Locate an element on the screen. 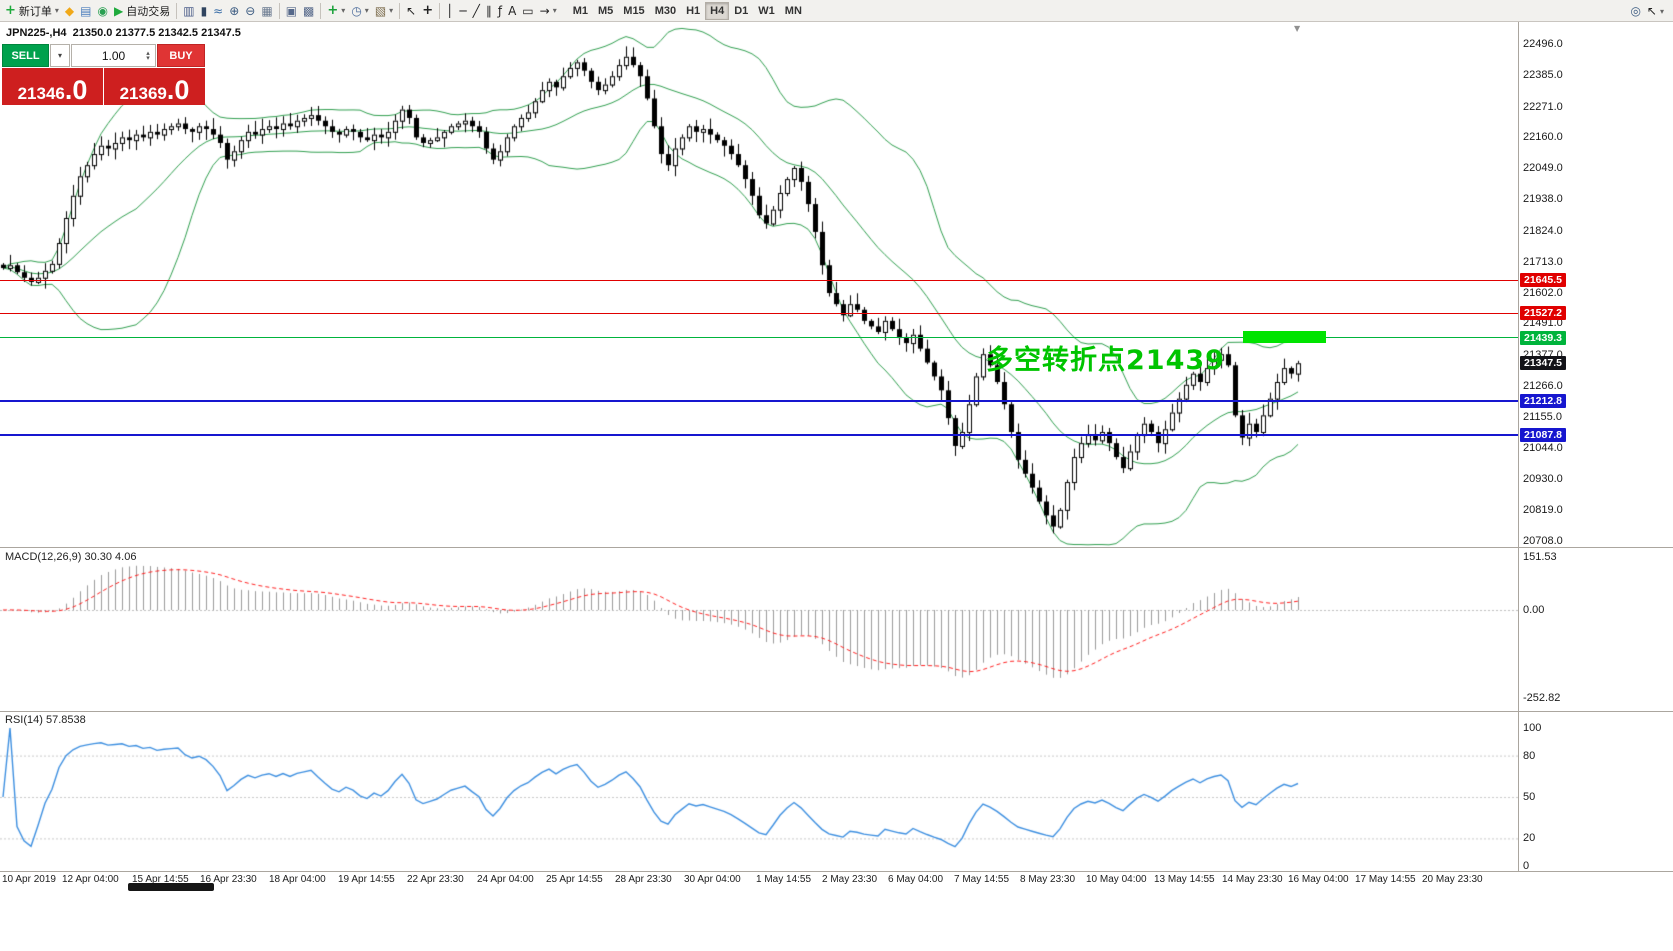 The image size is (1673, 951). text-button: A is located at coordinates (512, 10).